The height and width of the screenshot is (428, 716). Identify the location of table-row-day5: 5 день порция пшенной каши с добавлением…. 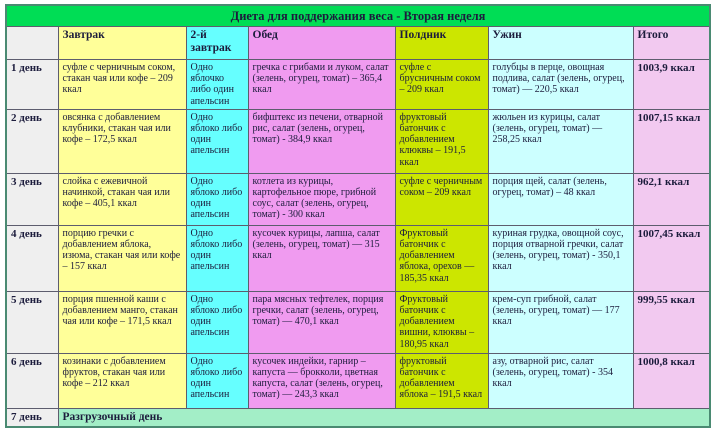
(358, 322).